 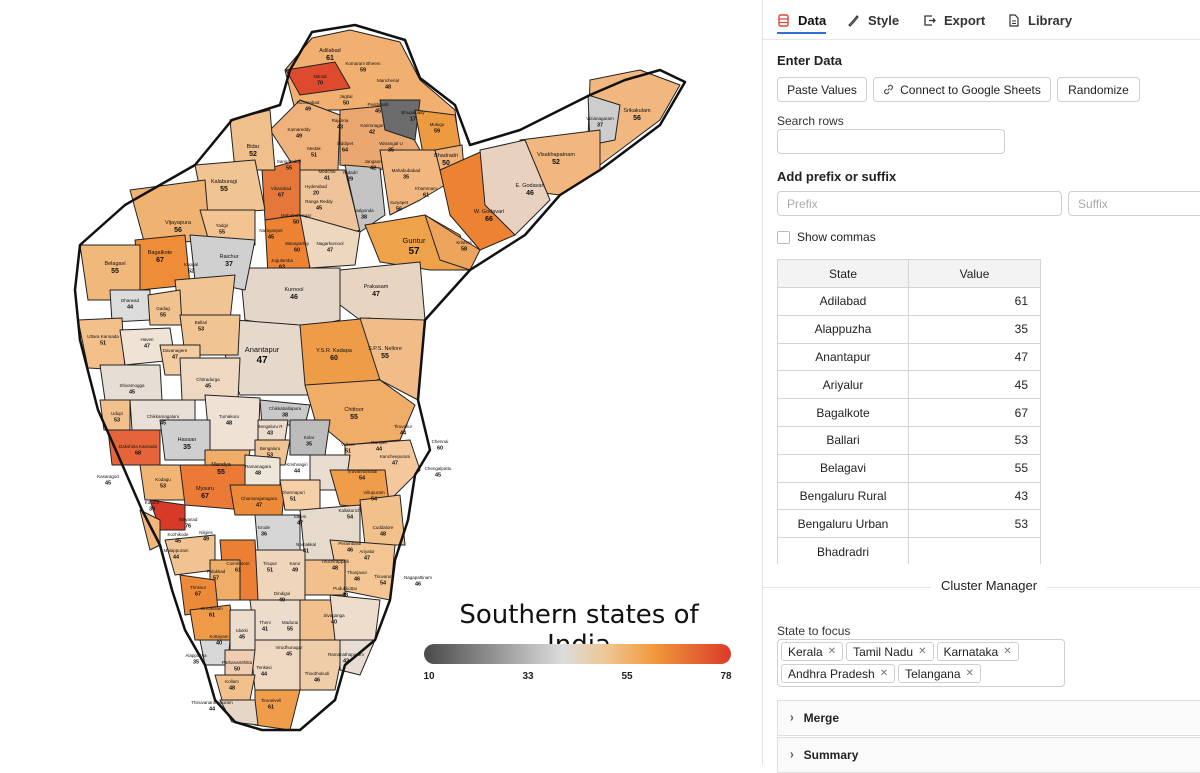 I want to click on district-value-label: 63, so click(x=282, y=268).